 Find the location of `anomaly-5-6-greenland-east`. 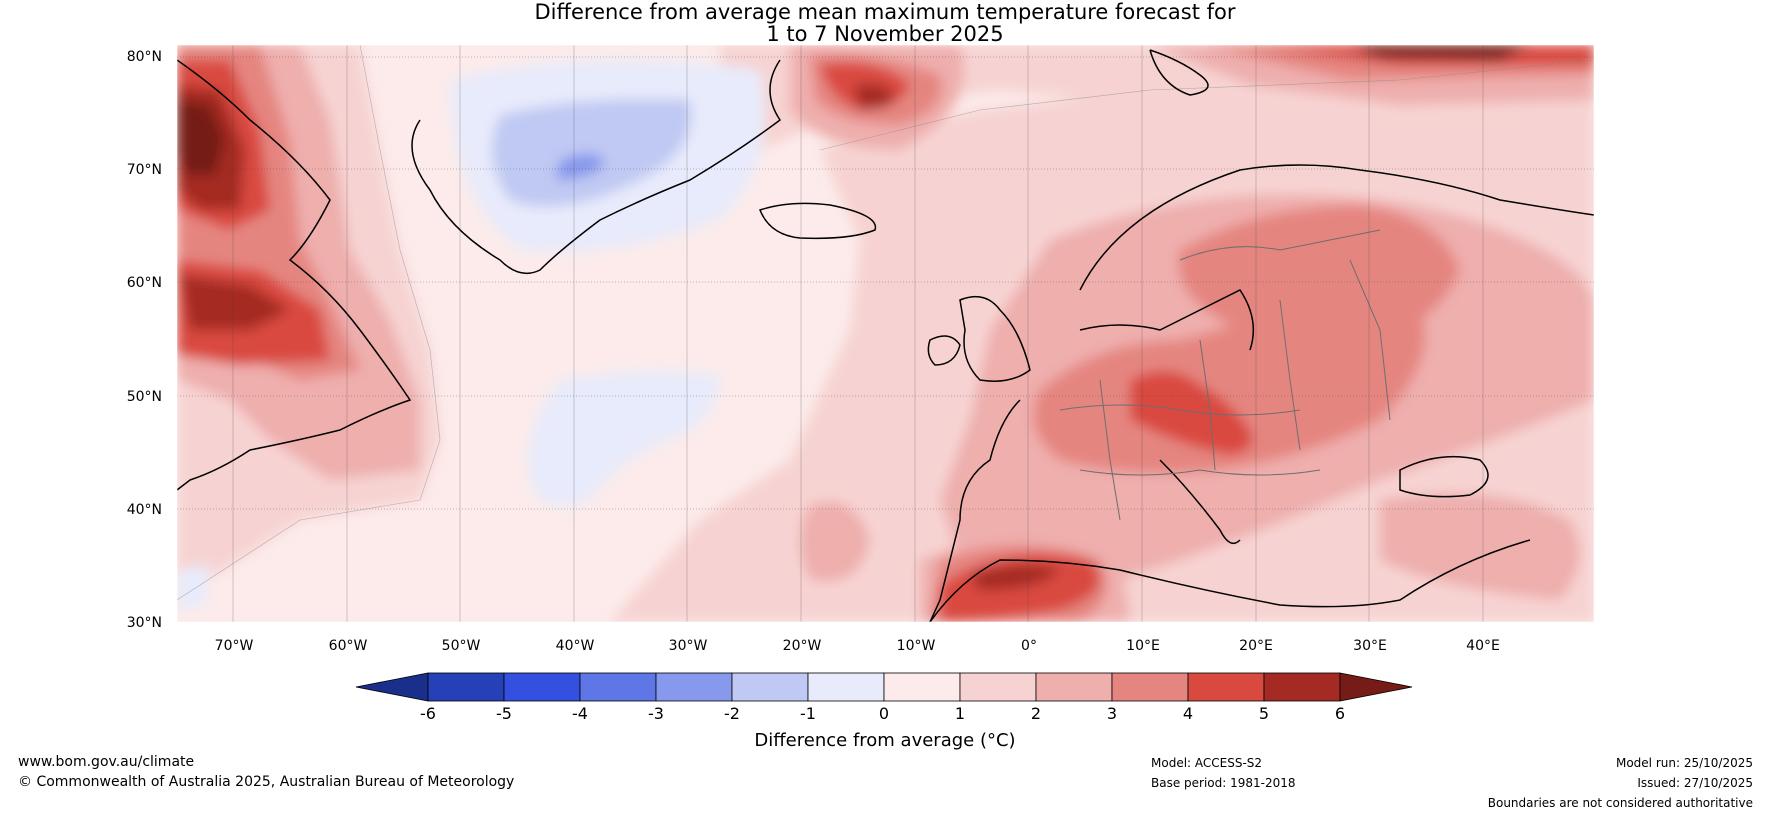

anomaly-5-6-greenland-east is located at coordinates (875, 96).